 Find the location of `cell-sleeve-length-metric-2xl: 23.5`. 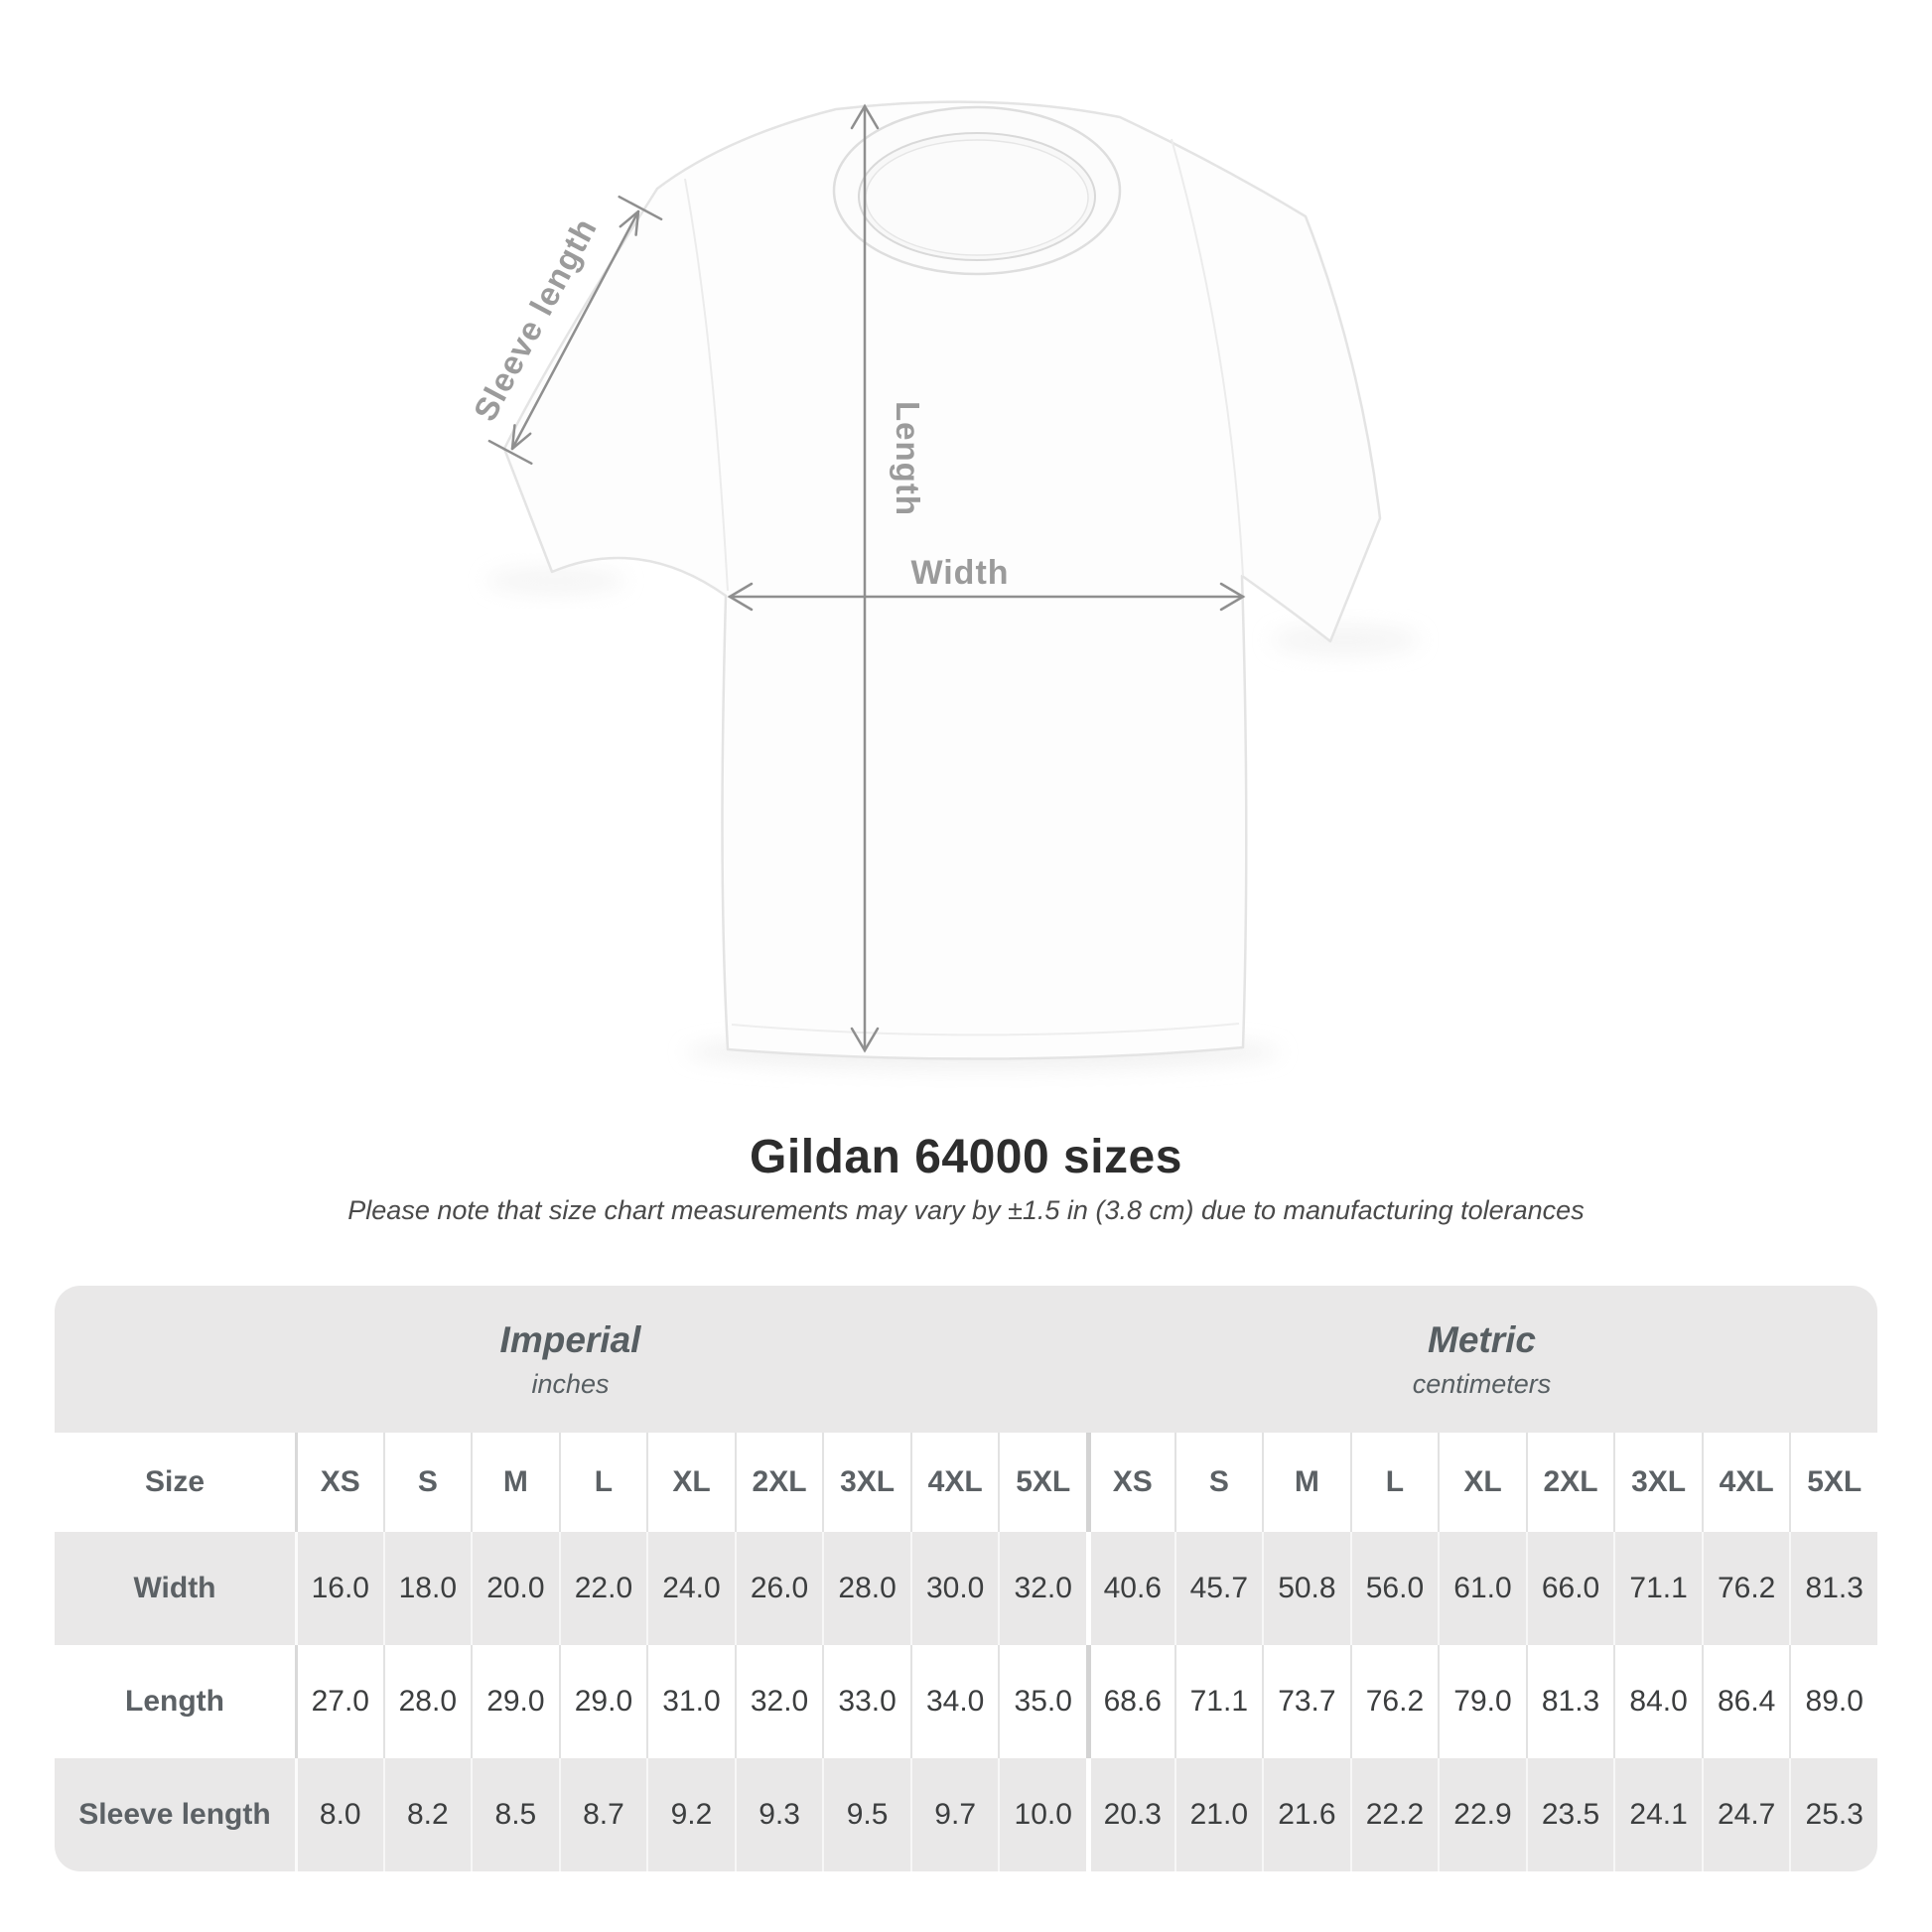

cell-sleeve-length-metric-2xl: 23.5 is located at coordinates (1570, 1815).